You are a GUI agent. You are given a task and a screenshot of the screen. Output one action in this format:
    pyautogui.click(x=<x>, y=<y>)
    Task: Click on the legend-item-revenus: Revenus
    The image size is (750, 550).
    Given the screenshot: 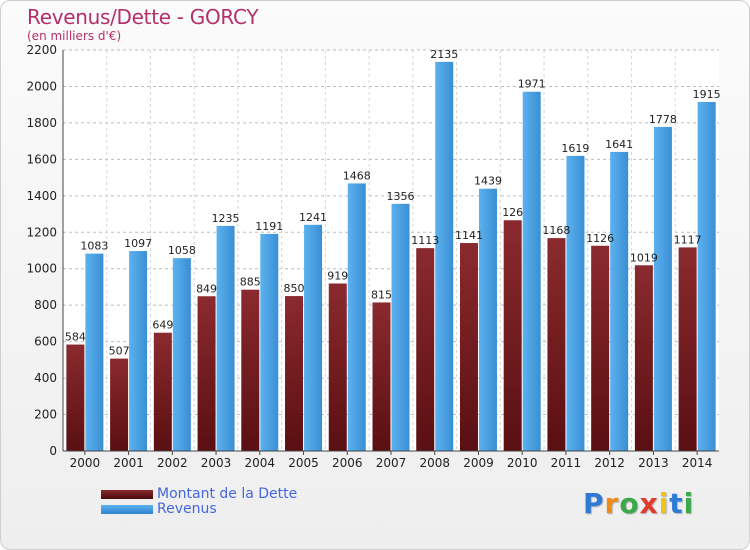 What is the action you would take?
    pyautogui.click(x=199, y=509)
    